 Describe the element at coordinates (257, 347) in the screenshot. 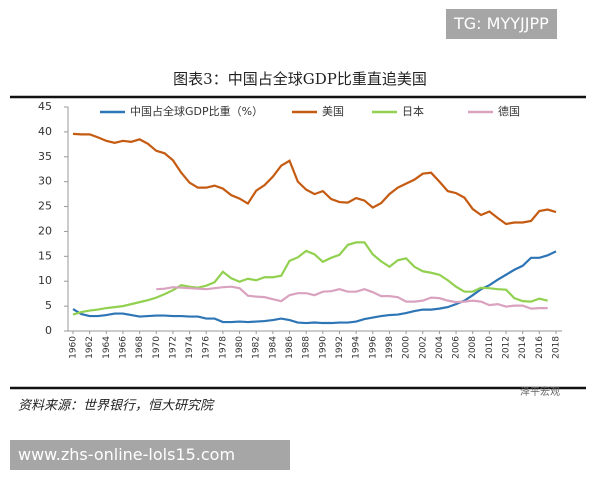

I see `x-tick-label: 1982` at that location.